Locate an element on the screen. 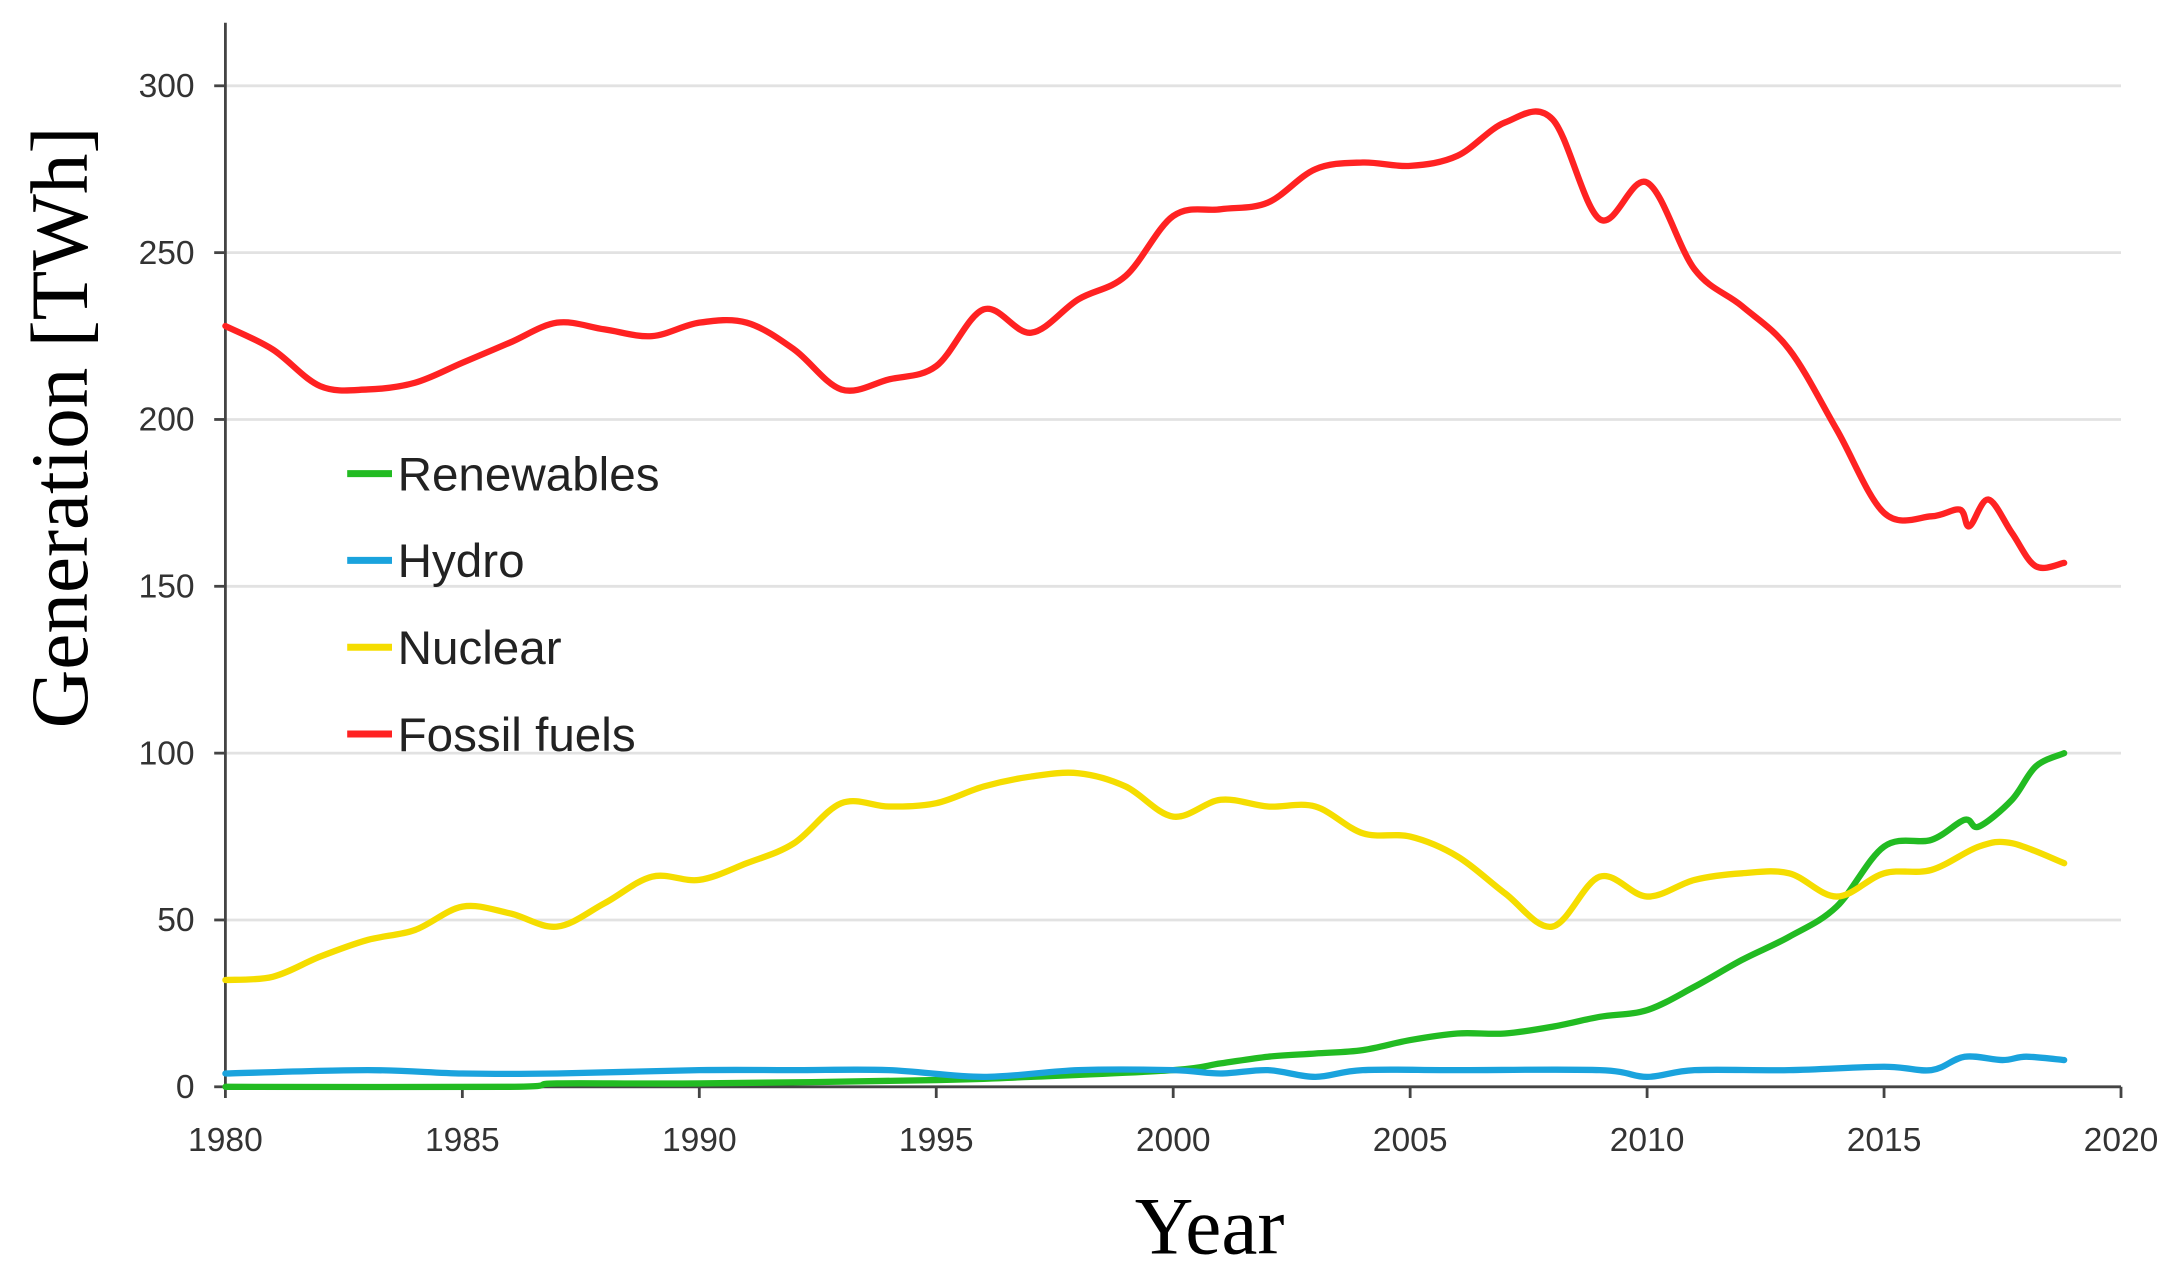 This screenshot has width=2177, height=1279. x-tick-label: 1985 is located at coordinates (462, 1140).